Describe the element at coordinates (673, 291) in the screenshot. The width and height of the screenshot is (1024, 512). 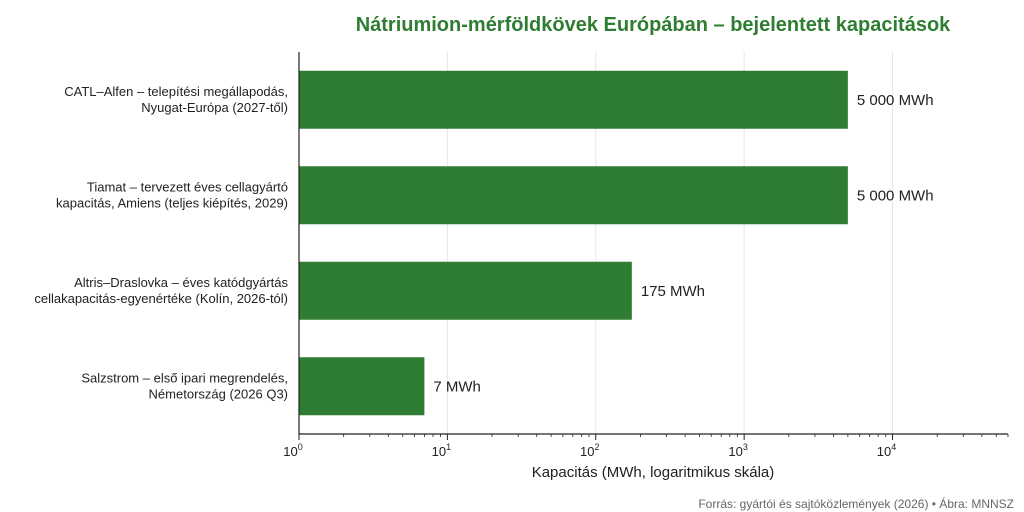
I see `value-label: 175 MWh` at that location.